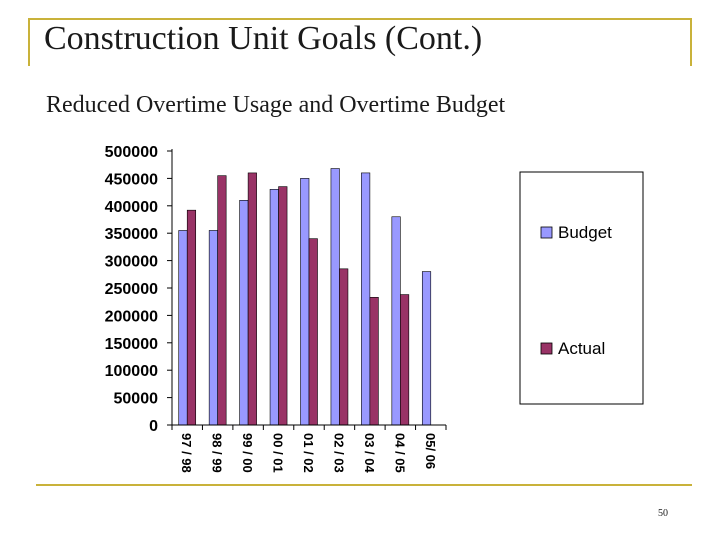  Describe the element at coordinates (131, 371) in the screenshot. I see `y-tick-label: 100000` at that location.